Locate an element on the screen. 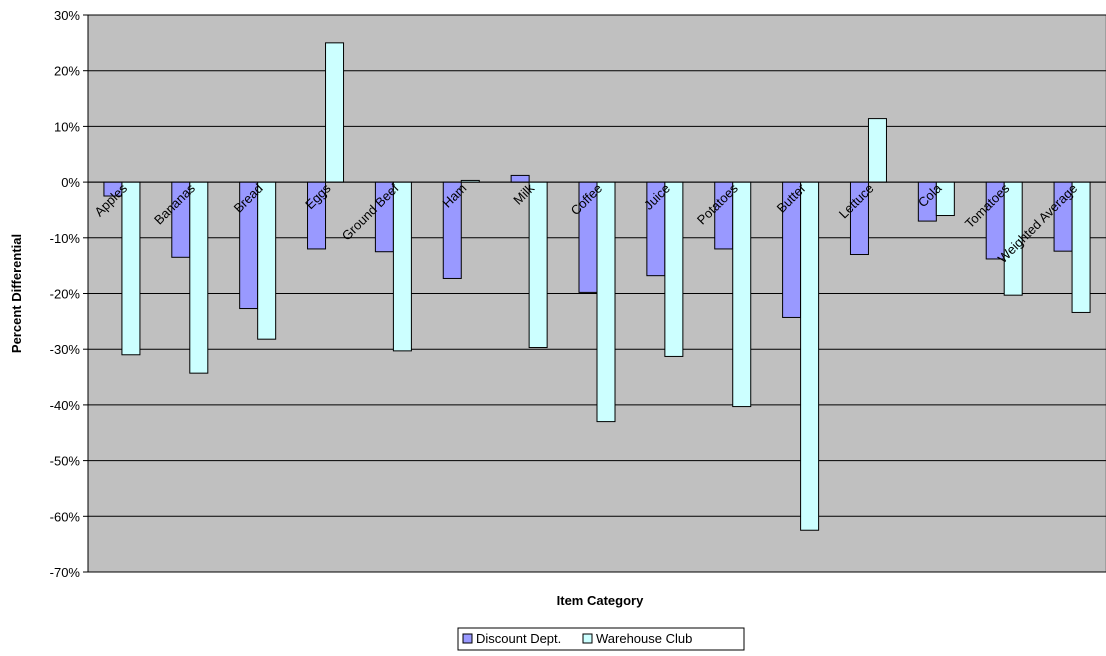 The width and height of the screenshot is (1106, 656). legend-box is located at coordinates (601, 639).